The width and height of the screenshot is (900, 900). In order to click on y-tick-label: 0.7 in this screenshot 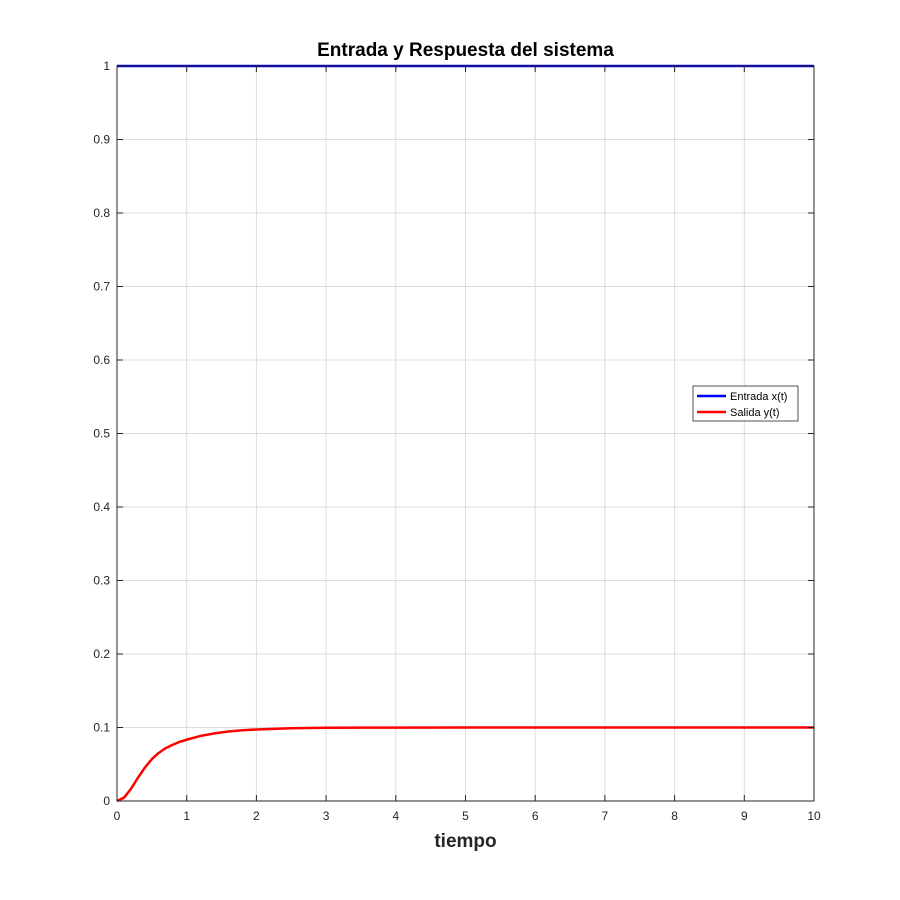, I will do `click(101, 287)`.